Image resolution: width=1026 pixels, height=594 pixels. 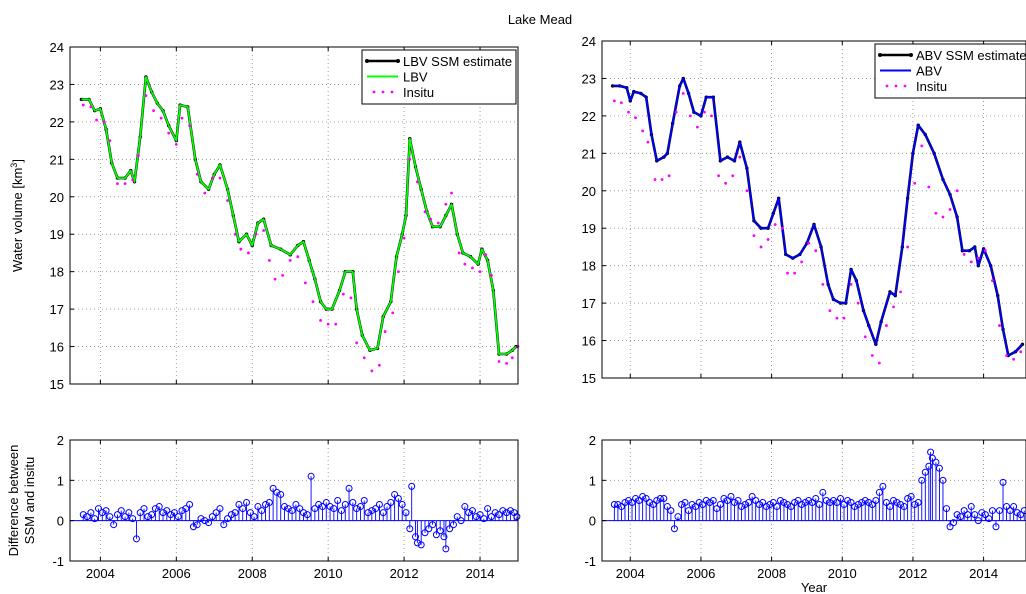 I want to click on y-tick-label: 0, so click(x=592, y=521).